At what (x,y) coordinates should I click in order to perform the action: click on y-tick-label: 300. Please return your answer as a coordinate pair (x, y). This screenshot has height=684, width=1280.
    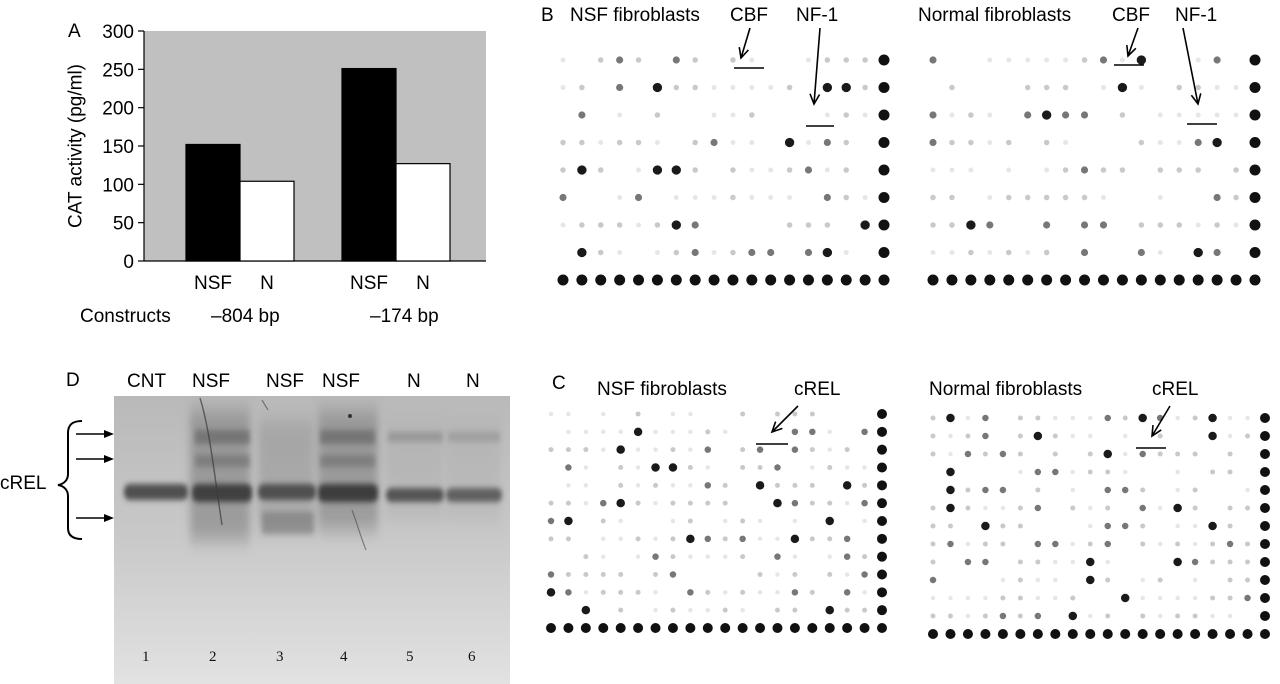
    Looking at the image, I should click on (118, 32).